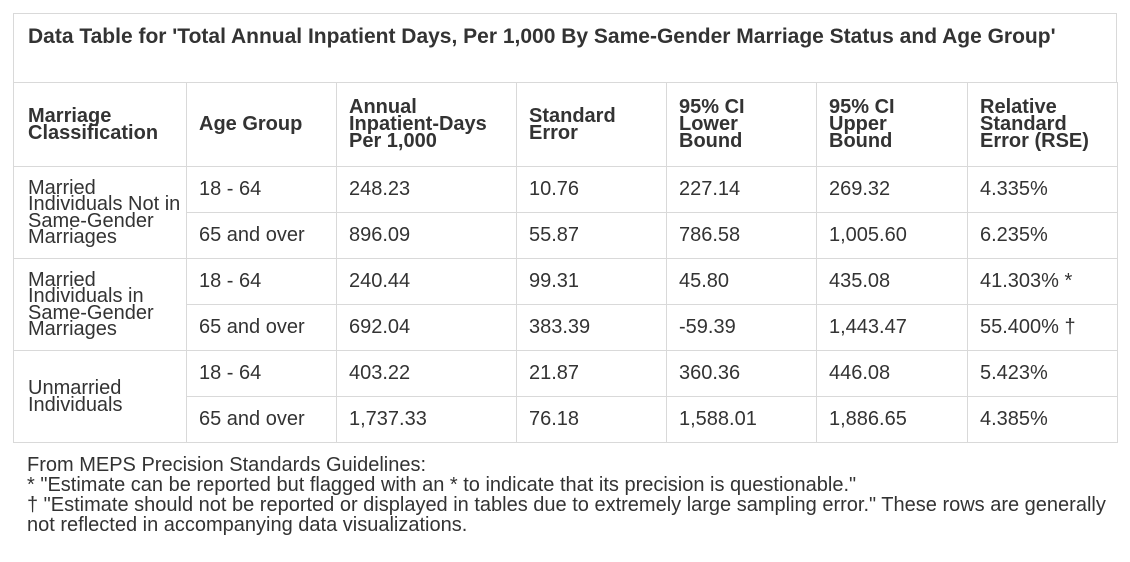  What do you see at coordinates (426, 281) in the screenshot?
I see `cell-inpatient-days: 240.44` at bounding box center [426, 281].